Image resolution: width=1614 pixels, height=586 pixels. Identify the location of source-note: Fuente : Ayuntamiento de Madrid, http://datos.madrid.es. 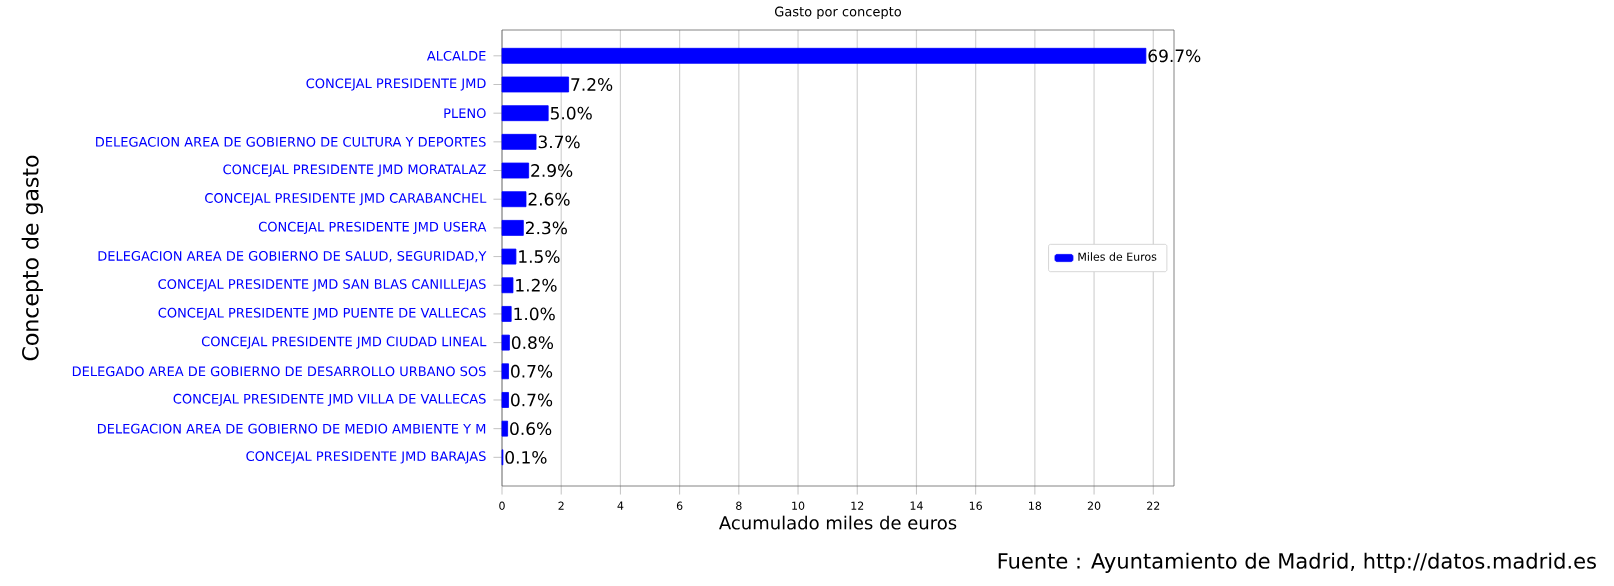
(1297, 562).